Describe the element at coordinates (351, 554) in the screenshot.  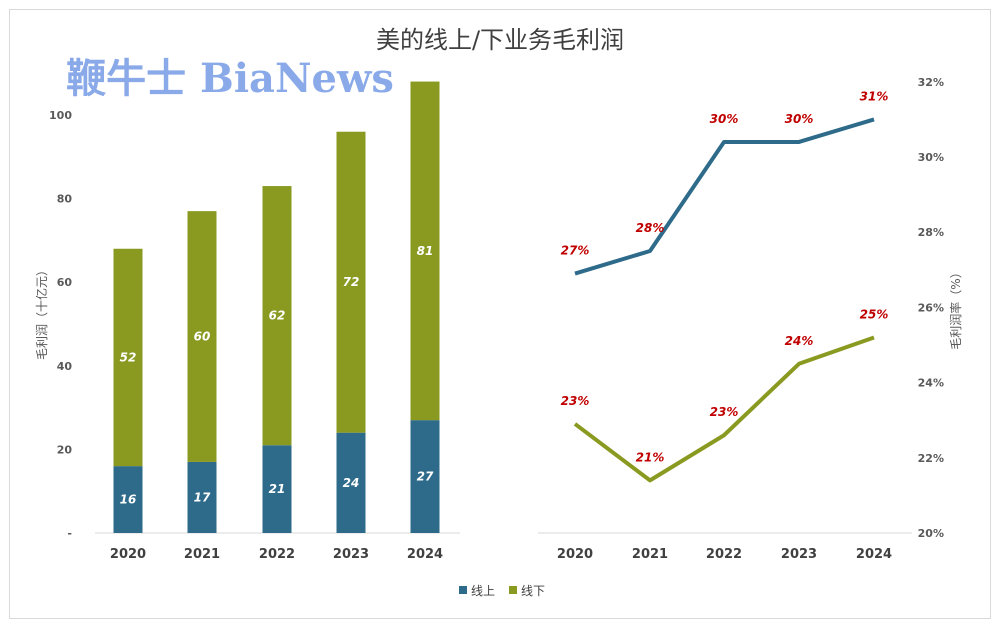
I see `left-x-tick: 2023` at that location.